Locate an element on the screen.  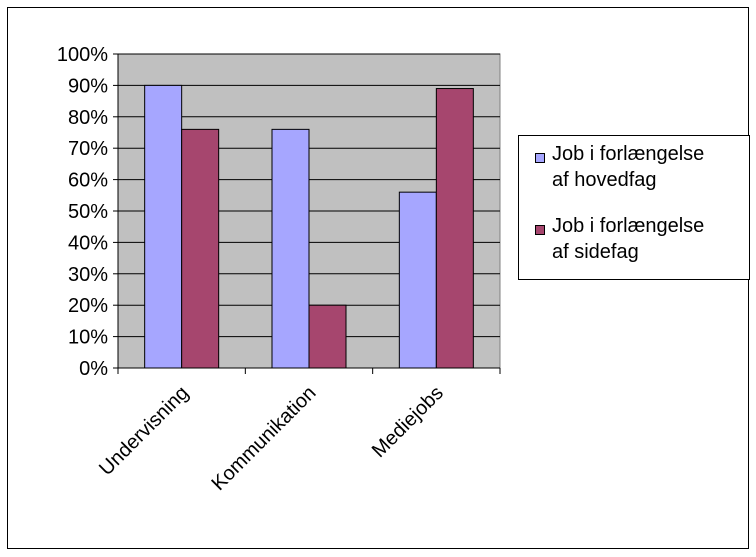
y-tick-label: 40% is located at coordinates (88, 243).